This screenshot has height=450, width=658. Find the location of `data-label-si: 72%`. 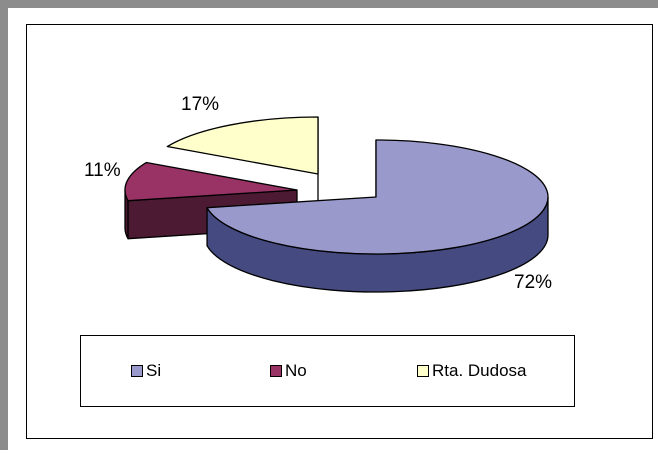

data-label-si: 72% is located at coordinates (533, 282).